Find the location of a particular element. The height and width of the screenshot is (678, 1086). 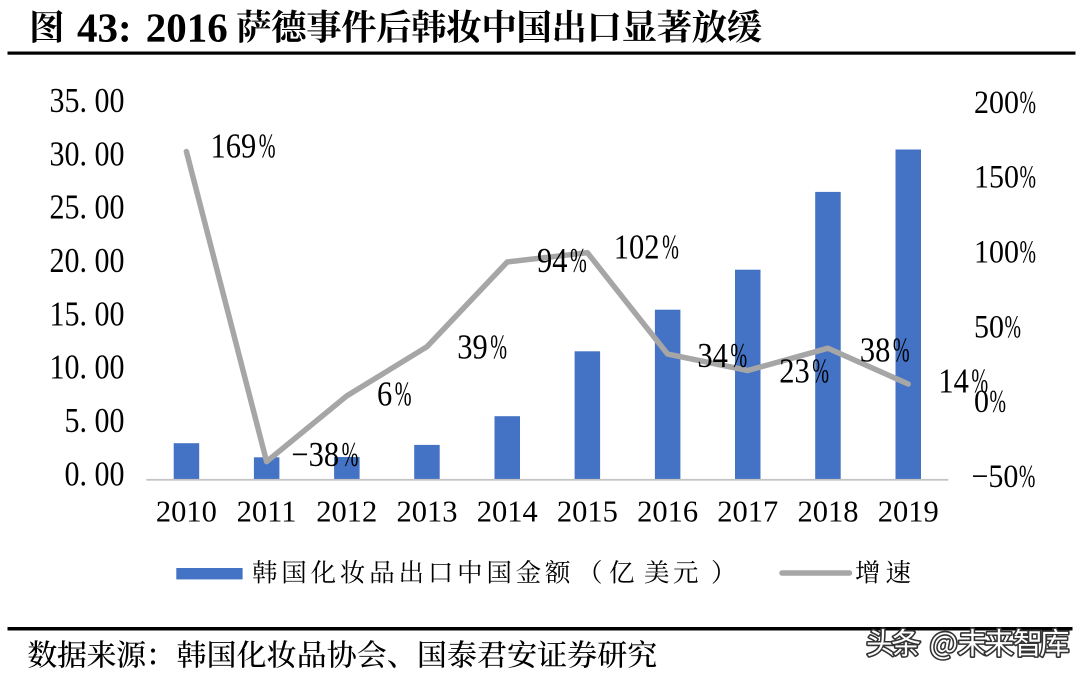

svg-text: 50 is located at coordinates (989, 326).